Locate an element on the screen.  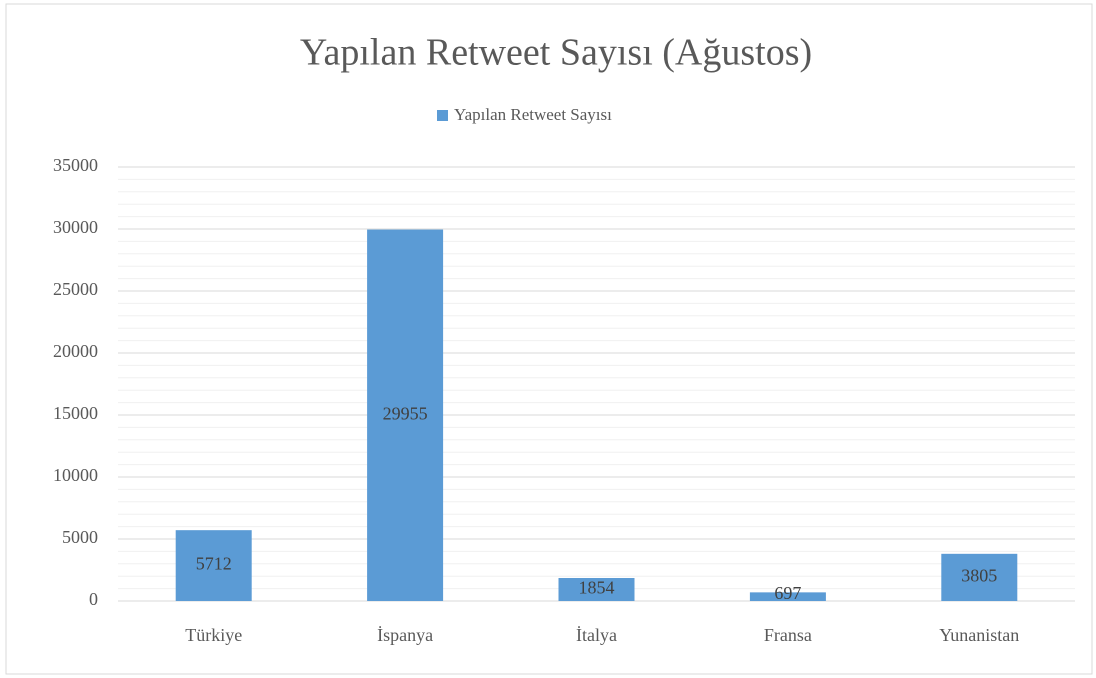
legend-swatch is located at coordinates (442, 115).